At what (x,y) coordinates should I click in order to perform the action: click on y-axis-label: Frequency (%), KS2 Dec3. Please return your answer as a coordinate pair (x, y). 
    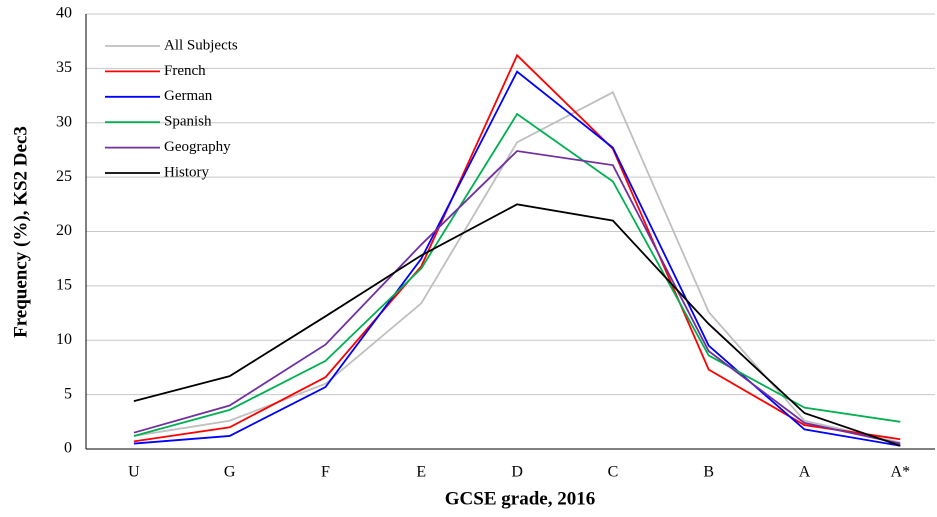
    Looking at the image, I should click on (20, 232).